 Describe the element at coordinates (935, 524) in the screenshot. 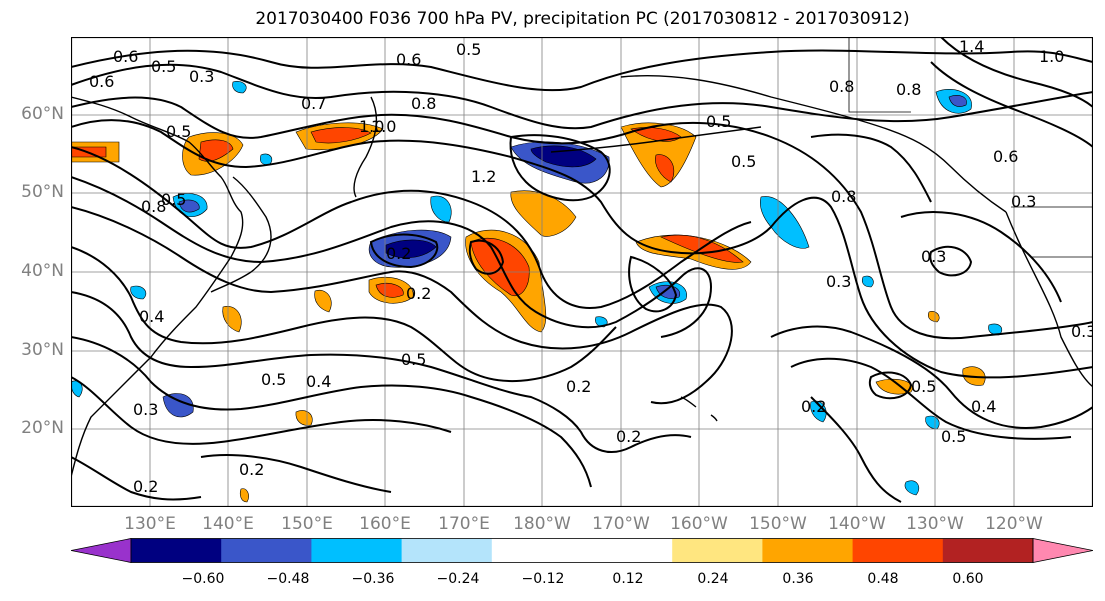

I see `lon-label: 130°W` at that location.